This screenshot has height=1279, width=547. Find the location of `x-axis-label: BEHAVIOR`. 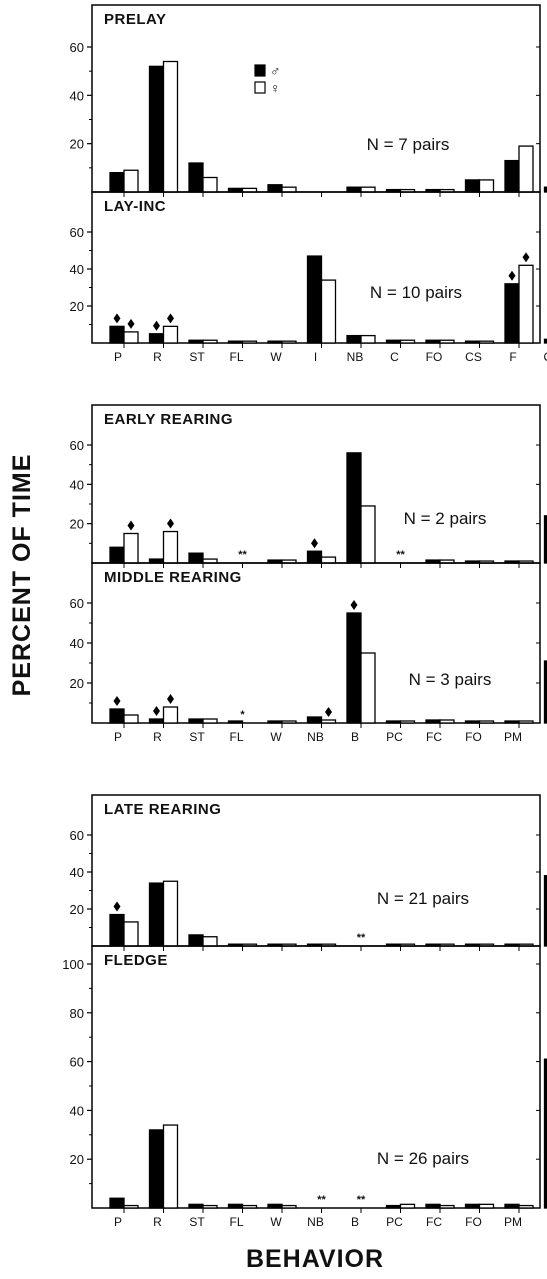

x-axis-label: BEHAVIOR is located at coordinates (315, 1259).